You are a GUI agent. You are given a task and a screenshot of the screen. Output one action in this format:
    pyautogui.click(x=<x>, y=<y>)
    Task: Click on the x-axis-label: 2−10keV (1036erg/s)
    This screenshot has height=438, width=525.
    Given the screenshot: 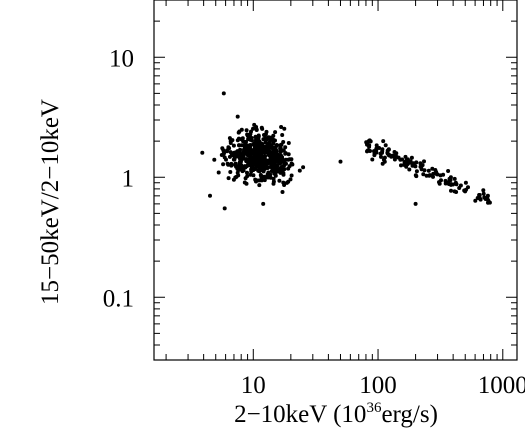 What is the action you would take?
    pyautogui.click(x=336, y=414)
    